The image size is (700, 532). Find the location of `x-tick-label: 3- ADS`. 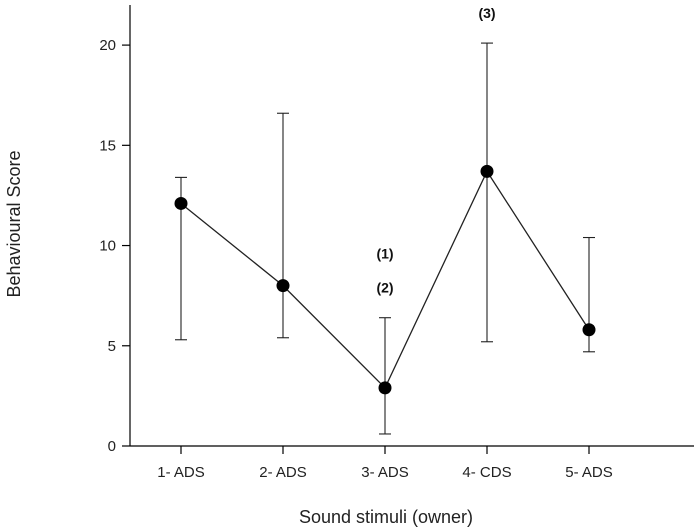

x-tick-label: 3- ADS is located at coordinates (385, 472).